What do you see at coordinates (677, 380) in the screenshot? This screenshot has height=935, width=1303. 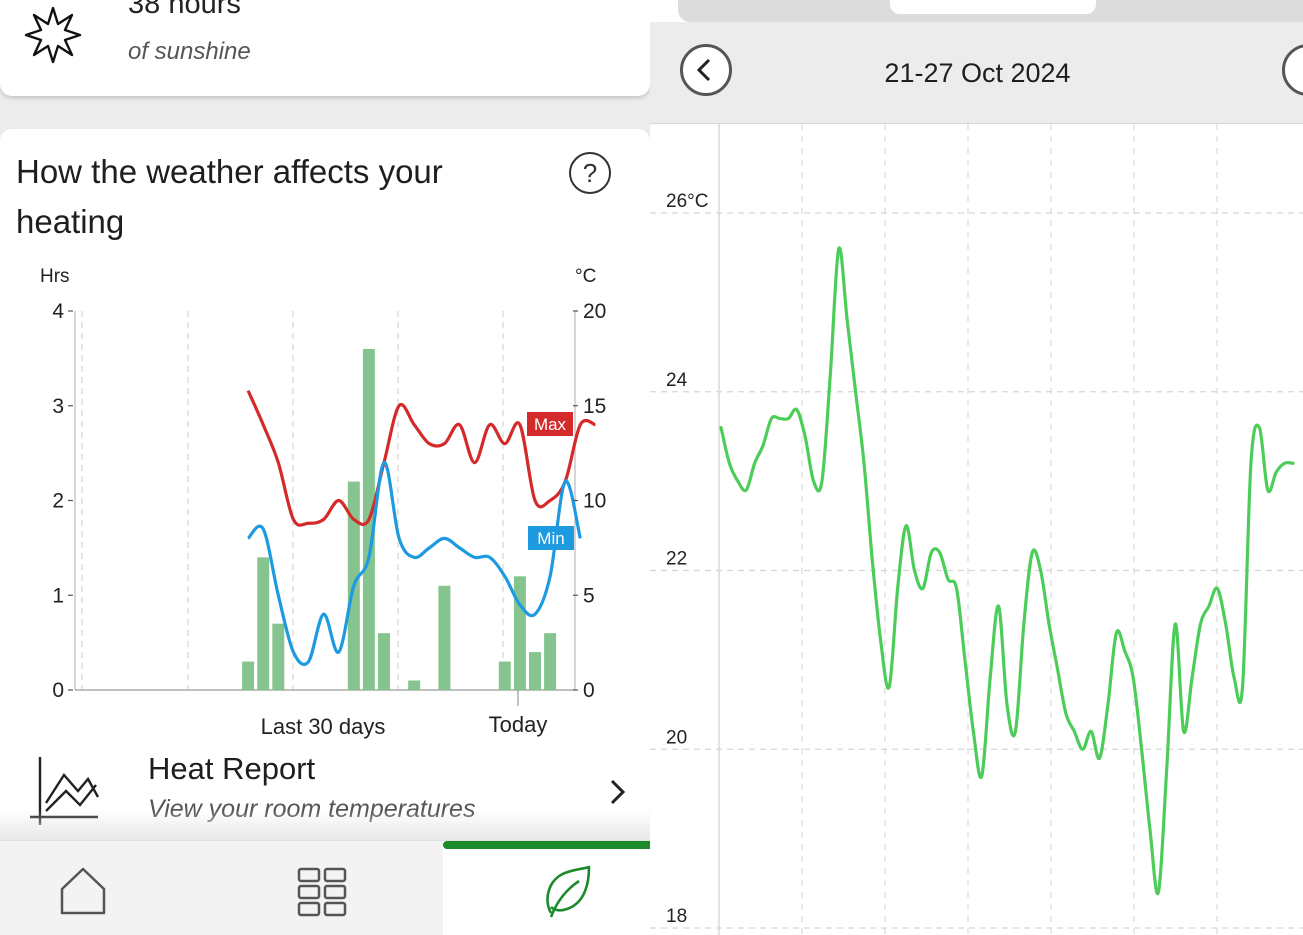 I see `temp-tick-label: 24` at bounding box center [677, 380].